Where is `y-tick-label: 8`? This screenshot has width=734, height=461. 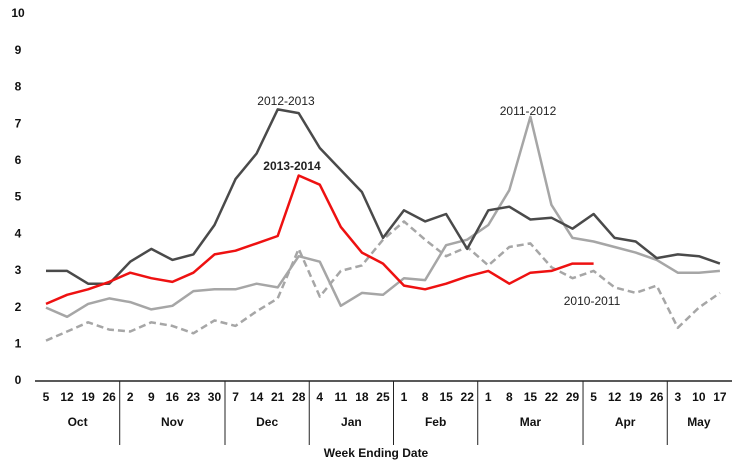 y-tick-label: 8 is located at coordinates (18, 87).